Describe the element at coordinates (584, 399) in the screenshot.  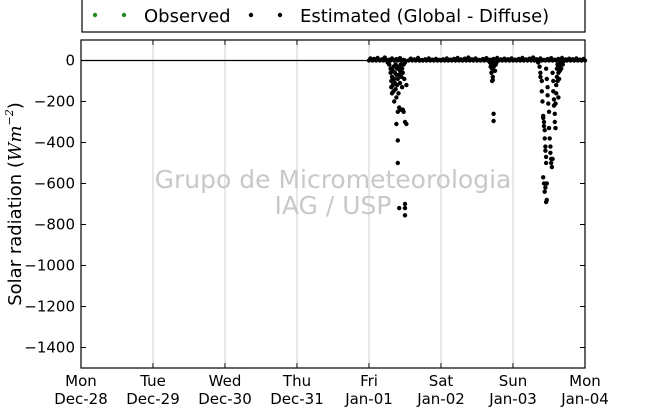
I see `x-tick-label-date: Jan-04` at that location.